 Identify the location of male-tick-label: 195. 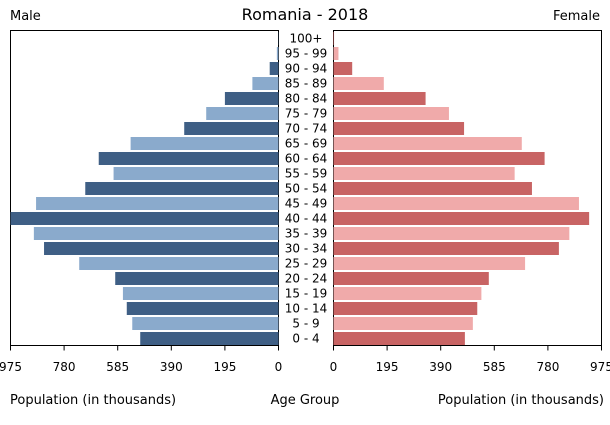
(224, 367).